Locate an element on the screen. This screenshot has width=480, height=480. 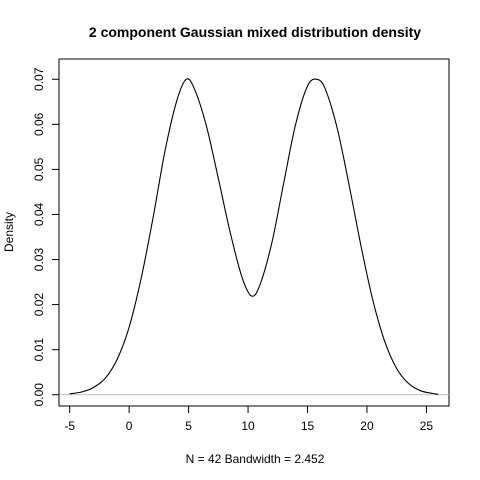
y-axis: 0.00 0.01 0.02 0.03 0.04 0.05 0.06 0.07 is located at coordinates (46, 237).